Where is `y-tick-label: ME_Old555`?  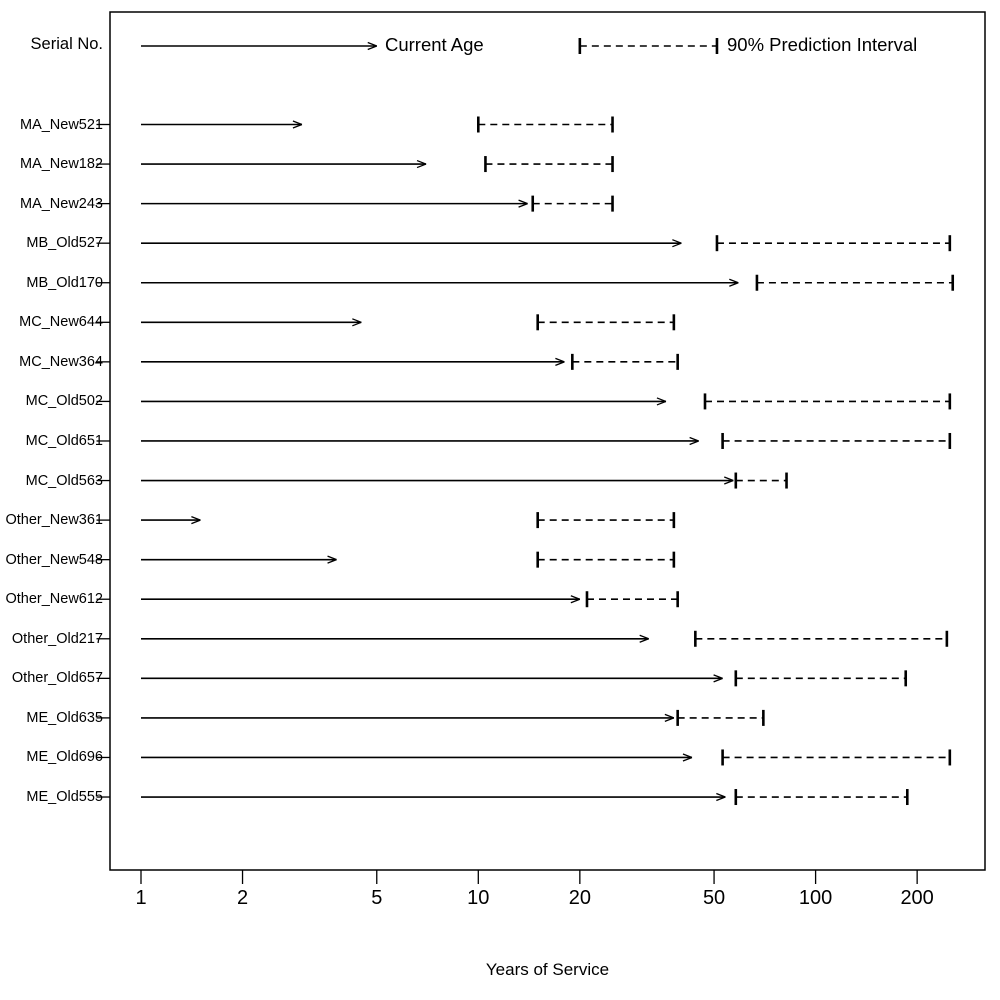 y-tick-label: ME_Old555 is located at coordinates (64, 797).